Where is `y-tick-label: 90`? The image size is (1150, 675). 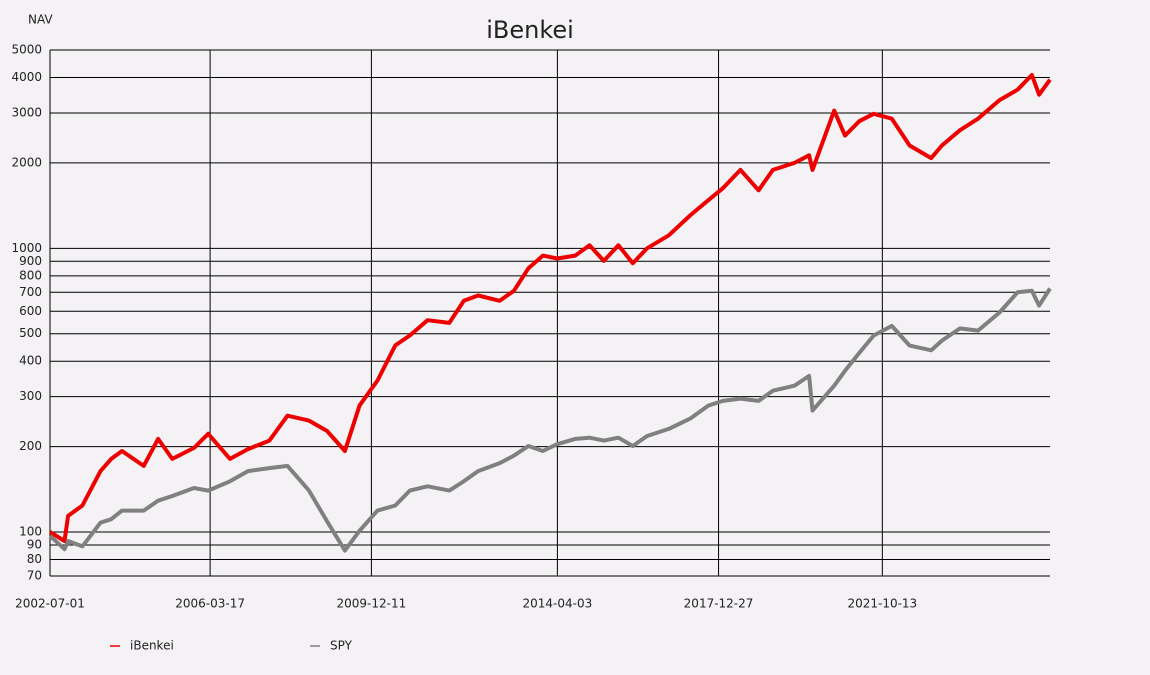 y-tick-label: 90 is located at coordinates (34, 545).